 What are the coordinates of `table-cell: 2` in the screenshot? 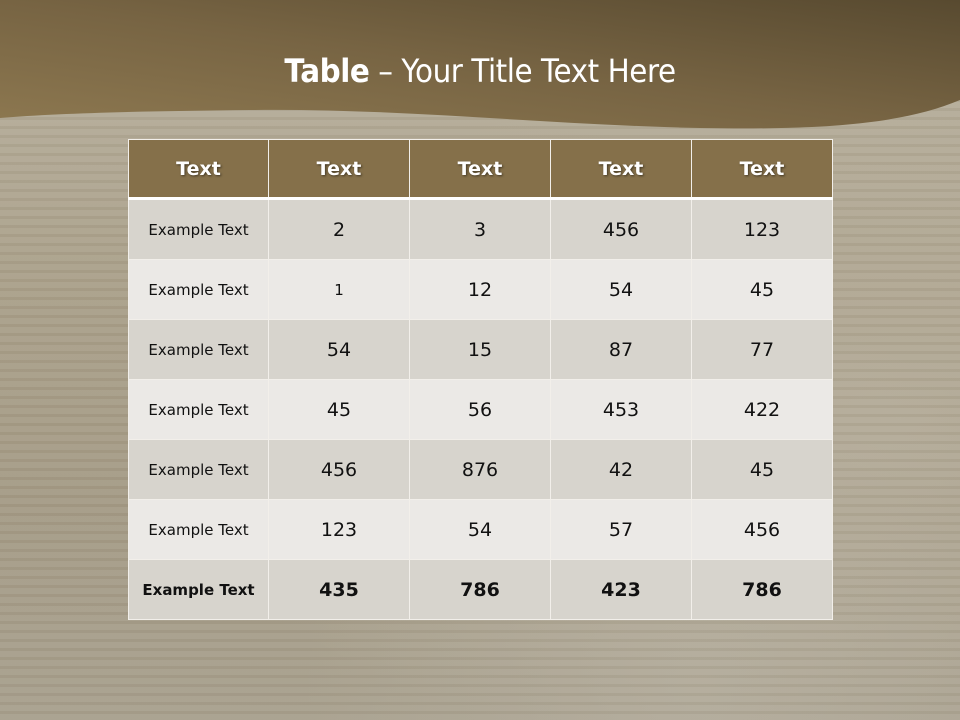 It's located at (339, 229).